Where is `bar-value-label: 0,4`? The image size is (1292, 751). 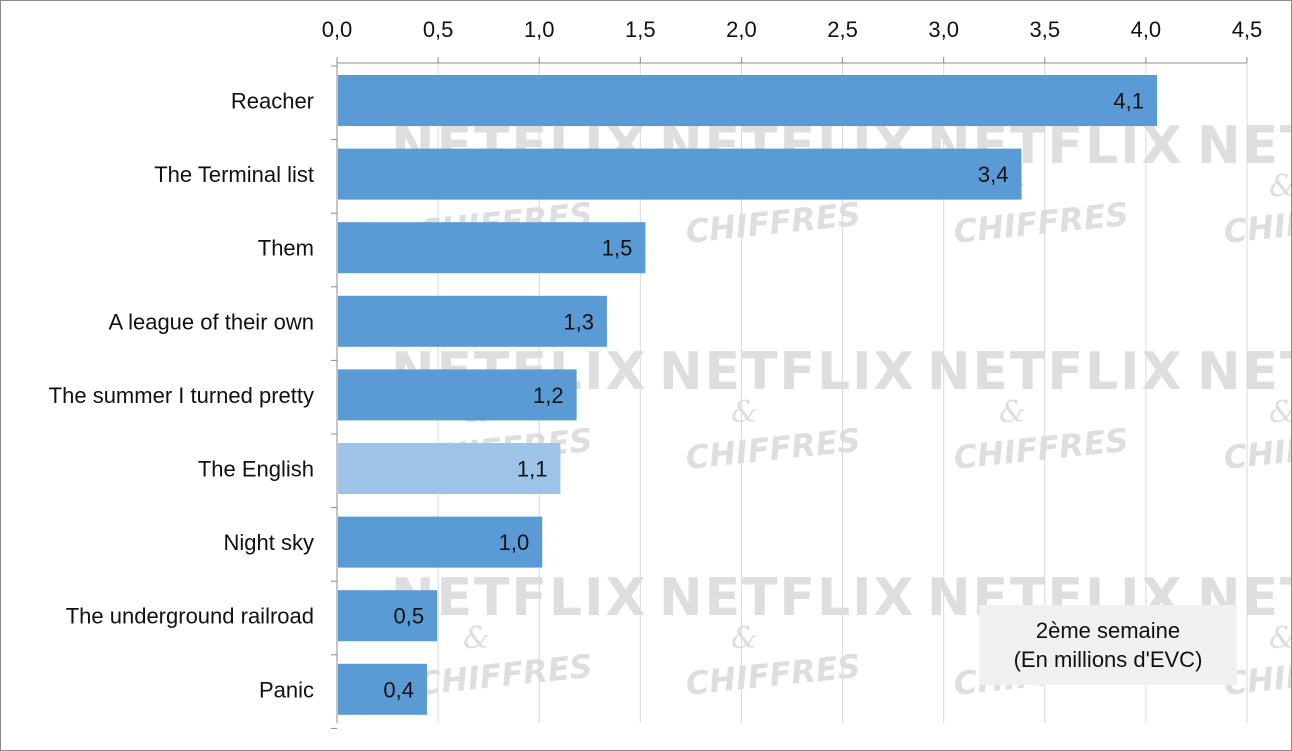
bar-value-label: 0,4 is located at coordinates (398, 689).